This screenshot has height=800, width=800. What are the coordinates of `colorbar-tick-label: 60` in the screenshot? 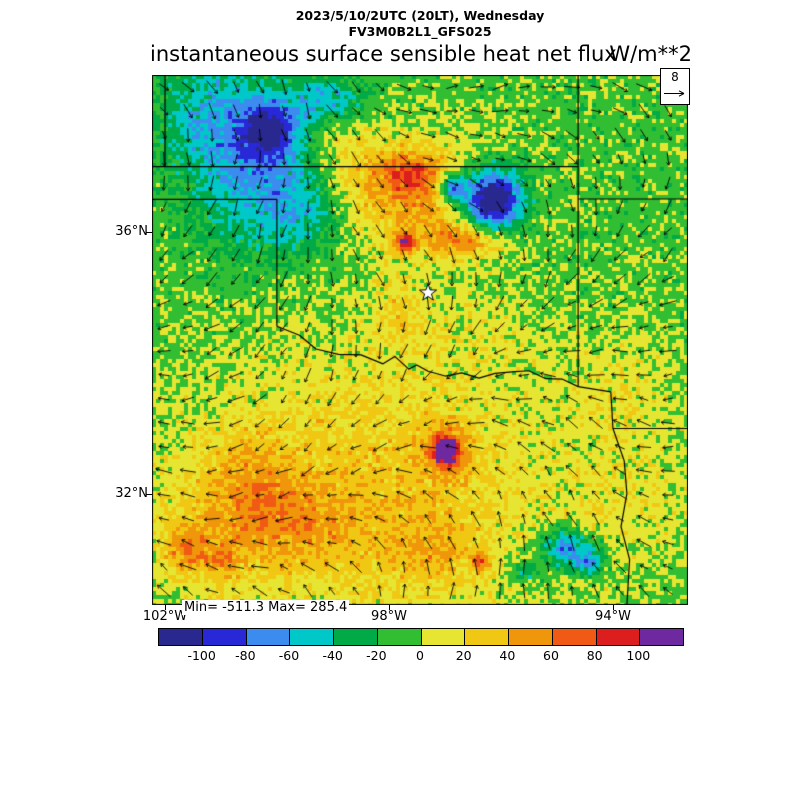 It's located at (551, 655).